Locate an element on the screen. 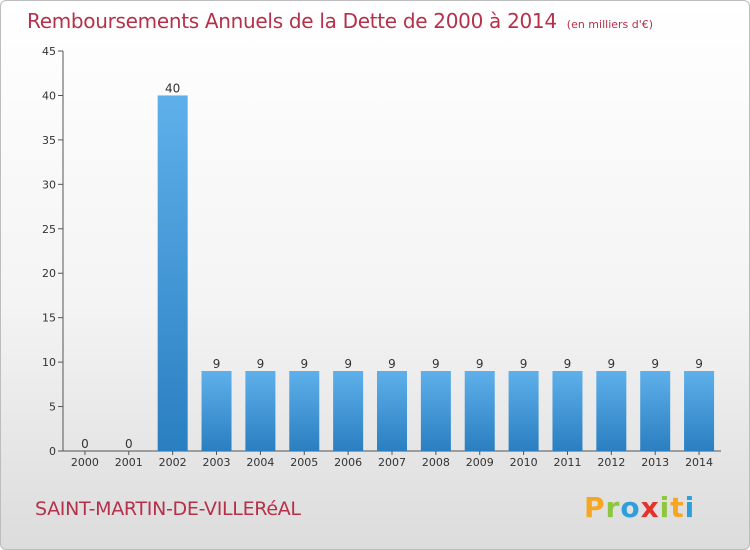 Image resolution: width=750 pixels, height=550 pixels. x-tick-label: 2013 is located at coordinates (655, 462).